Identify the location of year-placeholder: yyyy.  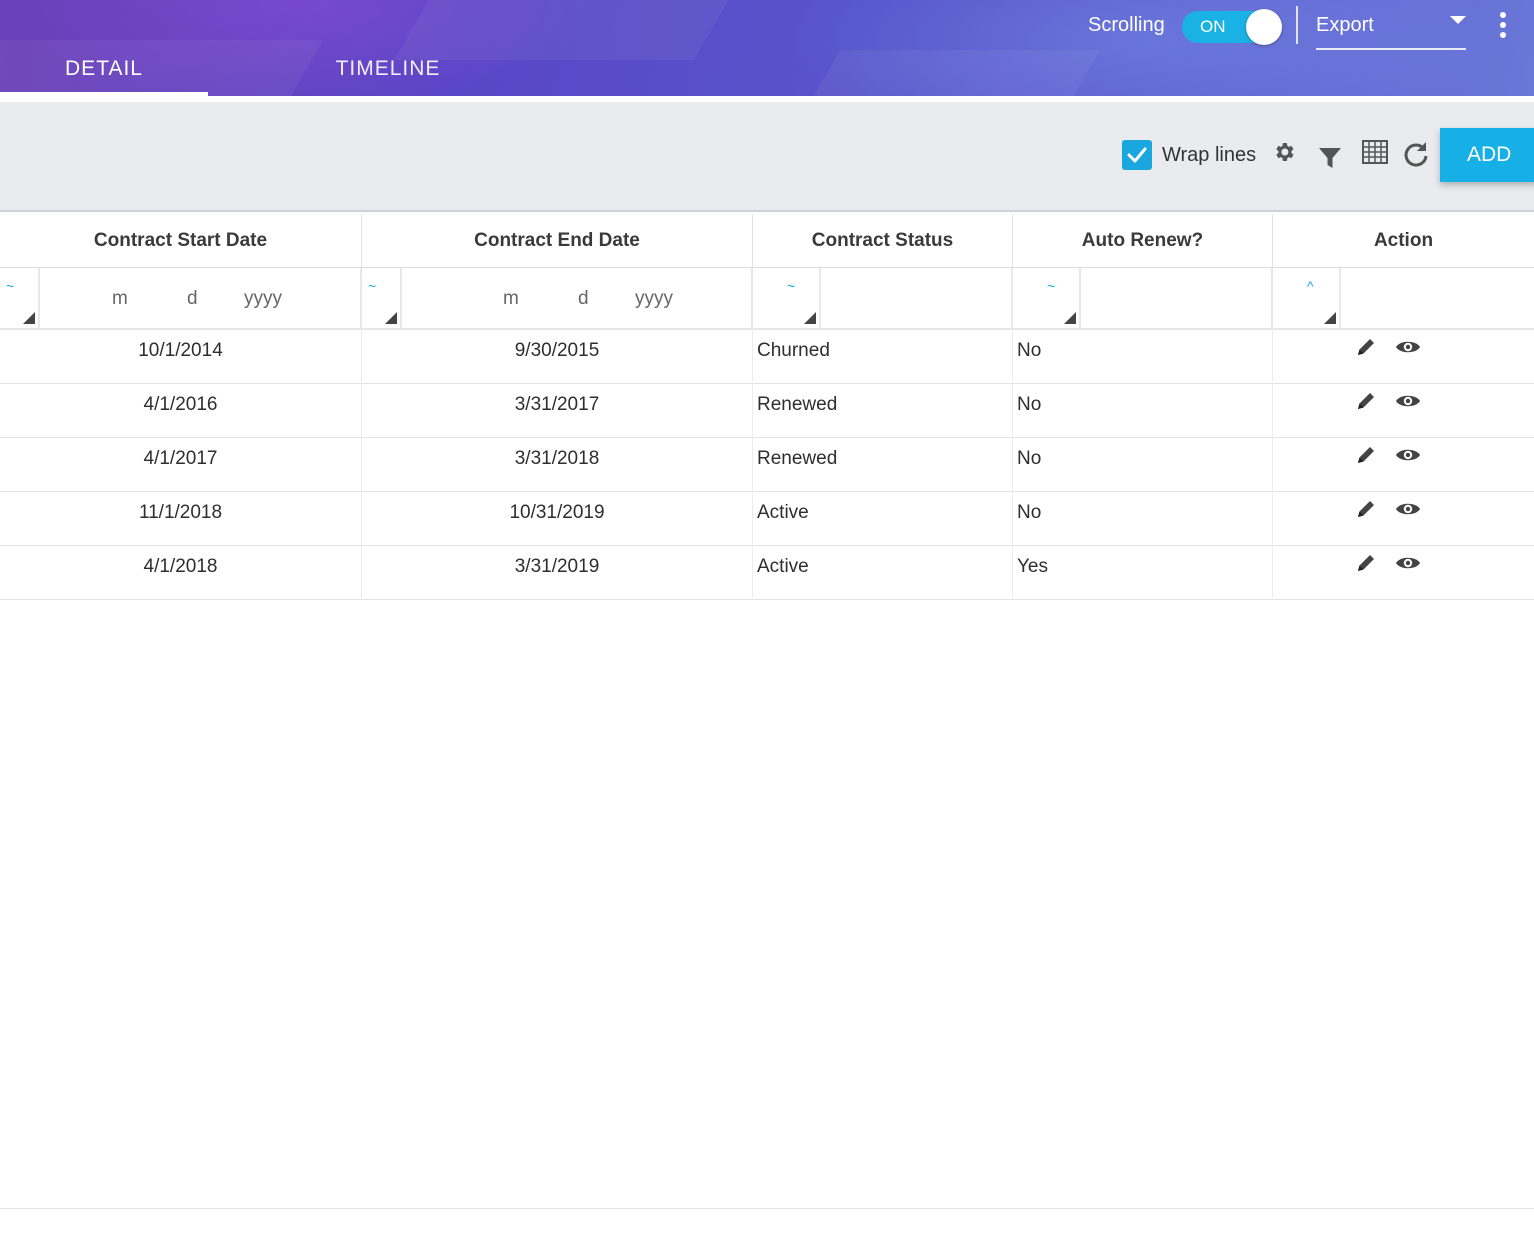
(263, 298).